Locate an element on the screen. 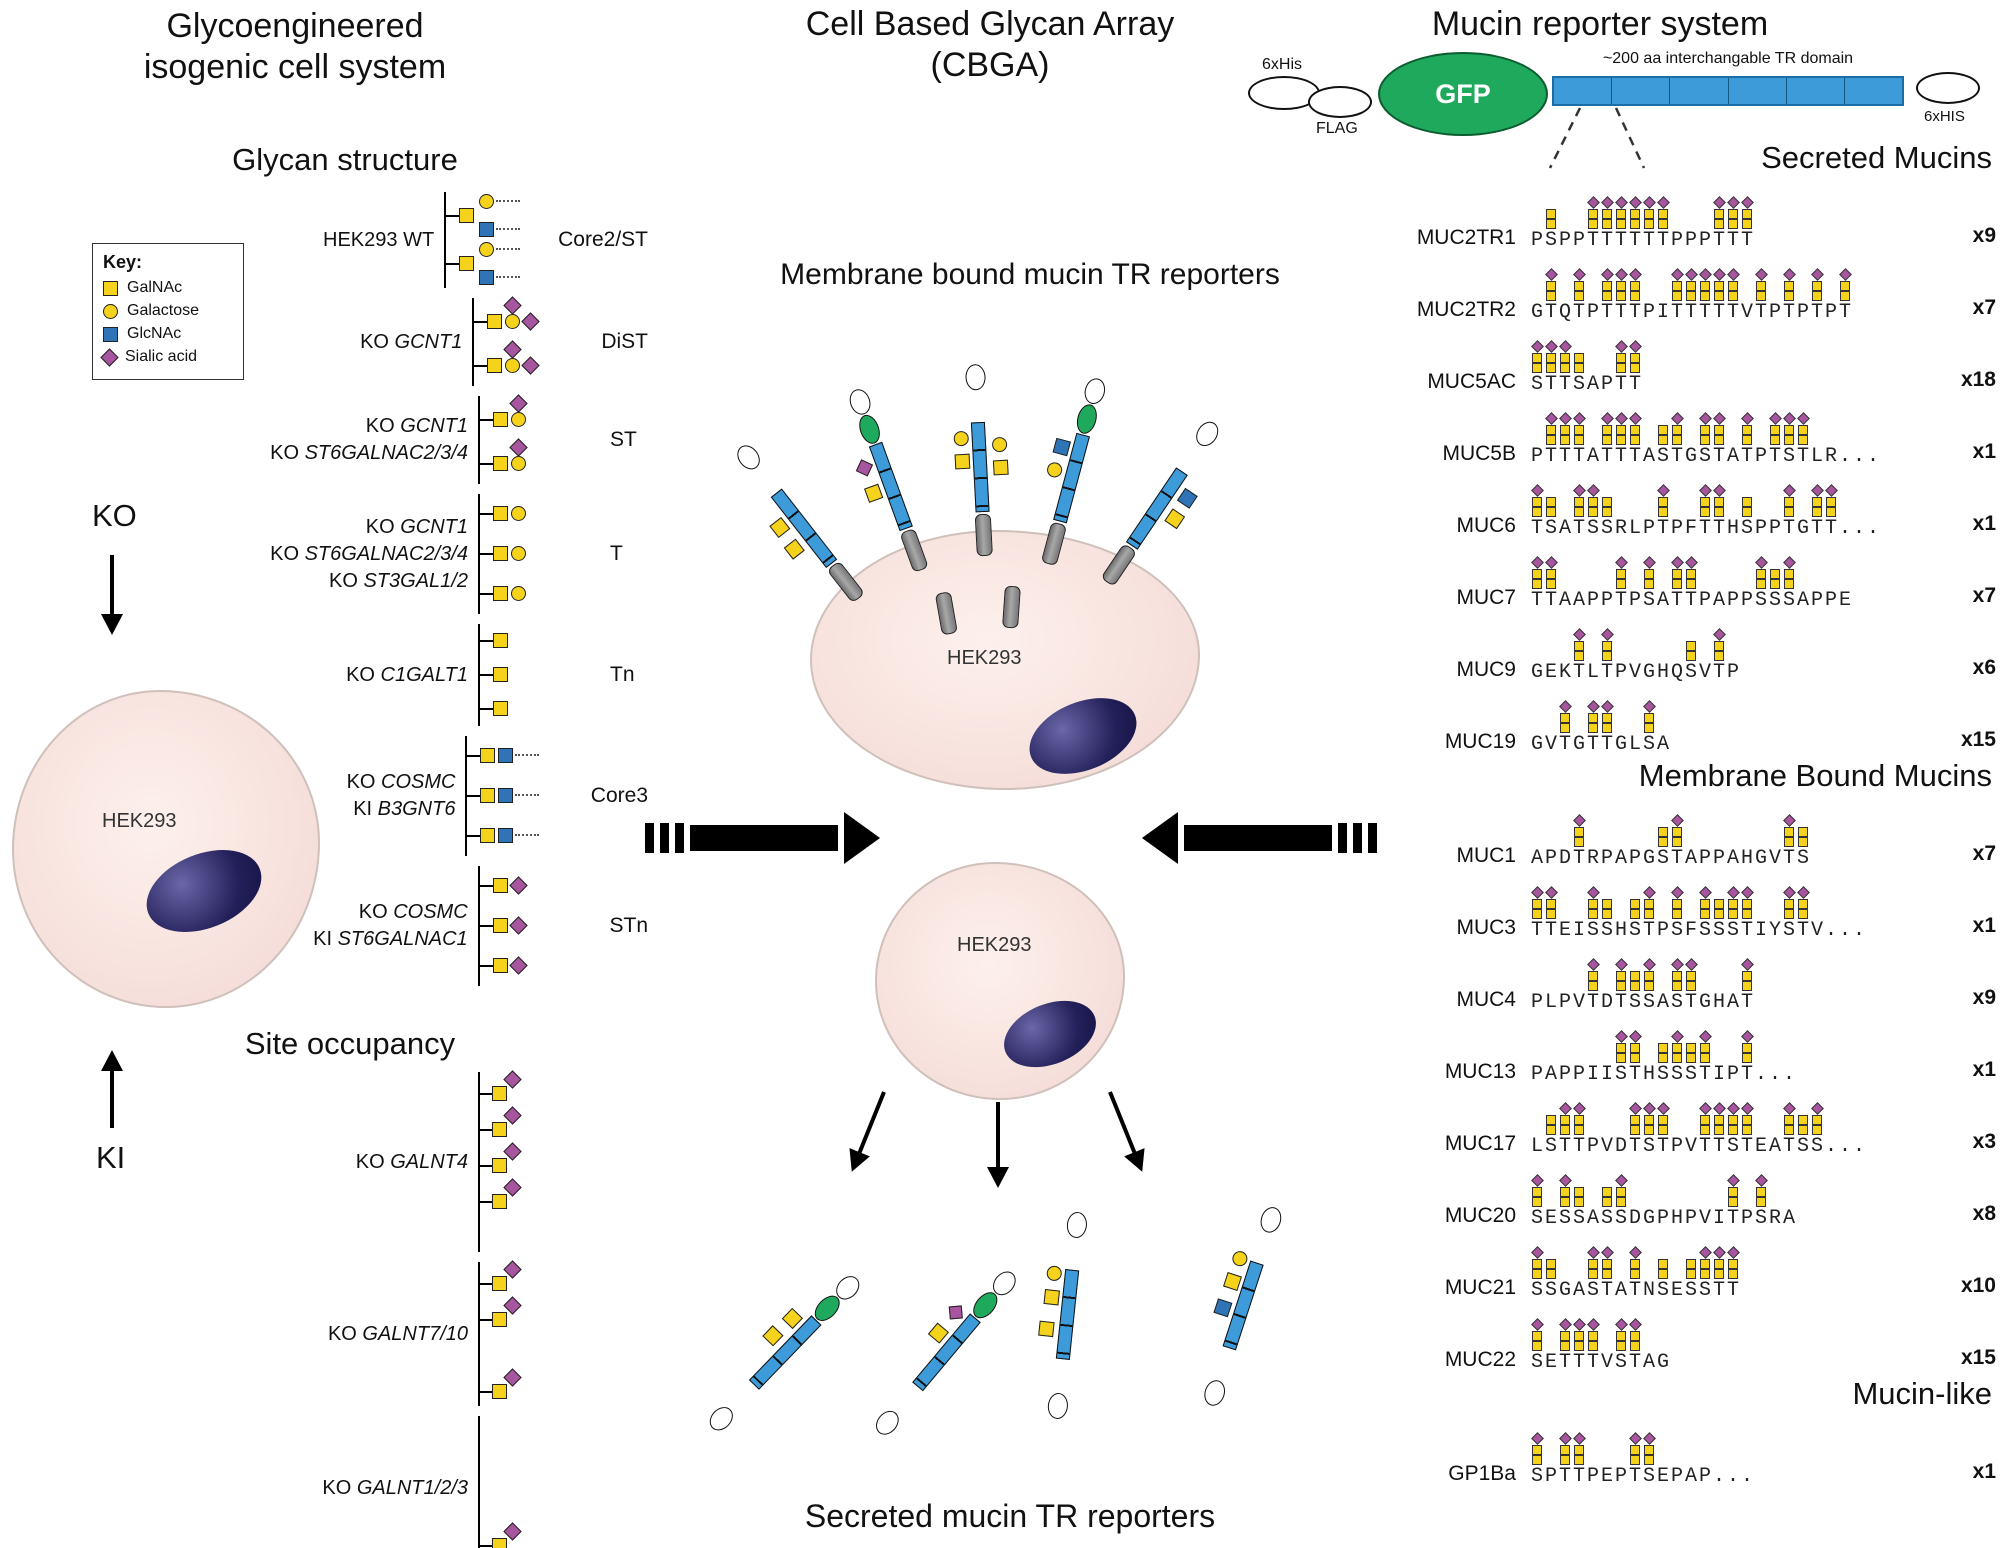 The height and width of the screenshot is (1548, 2000). mucin-sequence: S SGA S TA TN SE S S T T is located at coordinates (1635, 1274).